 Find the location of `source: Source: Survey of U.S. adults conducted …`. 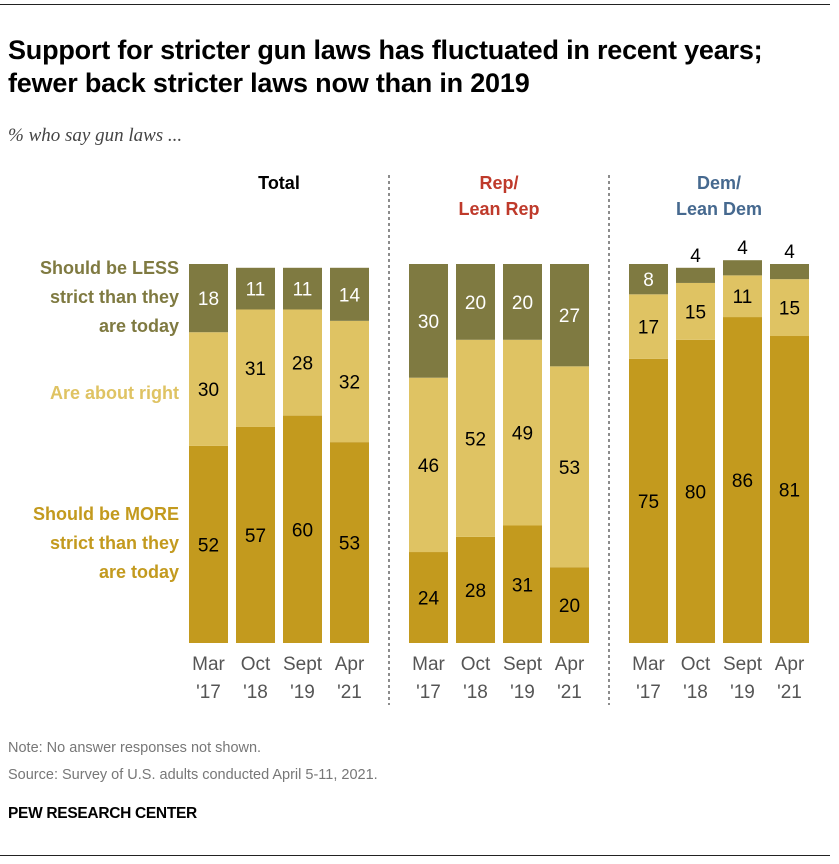

source: Source: Survey of U.S. adults conducted … is located at coordinates (193, 775).